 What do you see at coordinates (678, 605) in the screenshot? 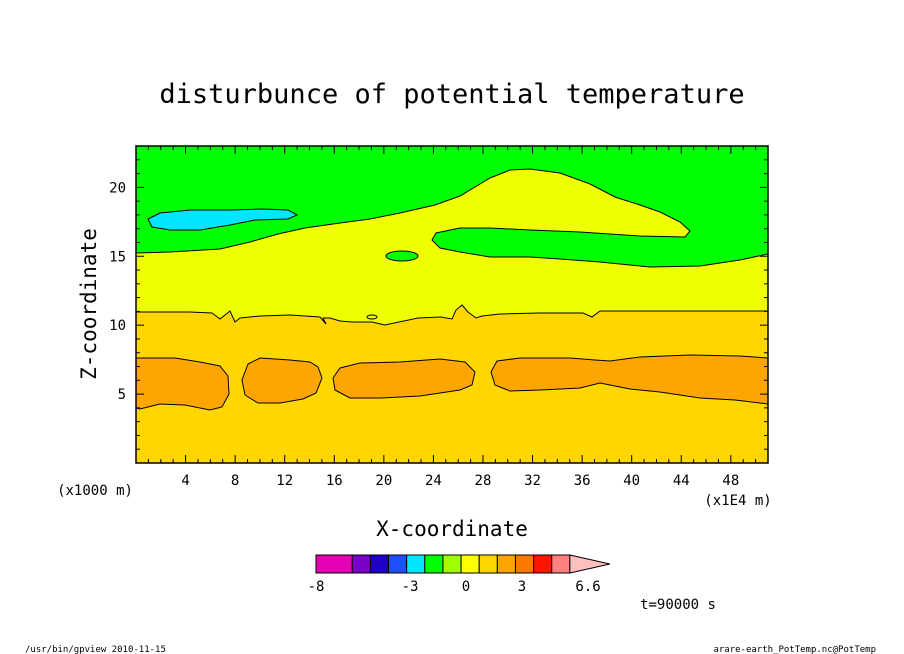
I see `time-label: t=90000 s` at bounding box center [678, 605].